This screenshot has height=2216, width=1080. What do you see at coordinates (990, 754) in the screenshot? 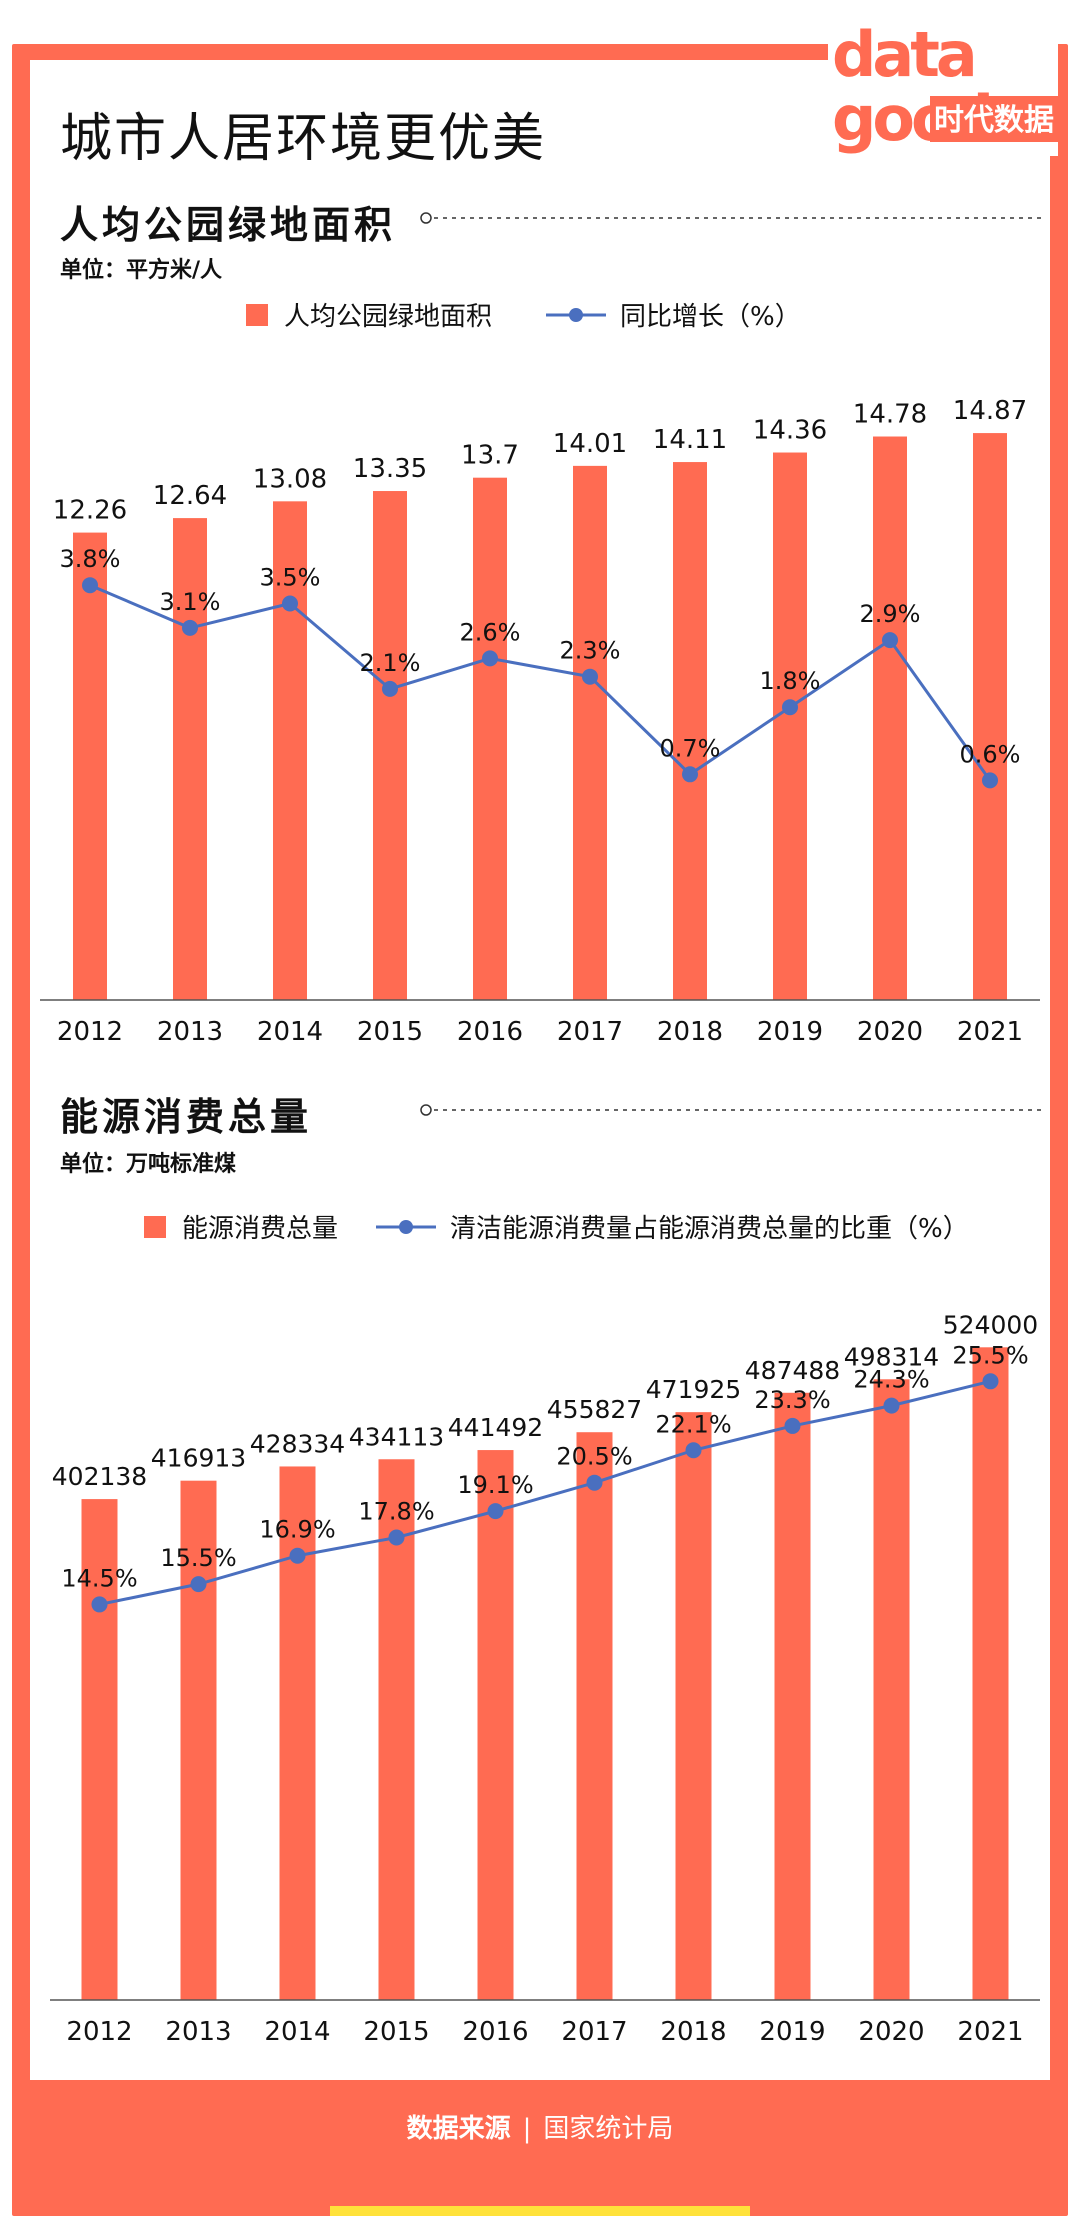
I see `line-value-label: 0.6%` at bounding box center [990, 754].